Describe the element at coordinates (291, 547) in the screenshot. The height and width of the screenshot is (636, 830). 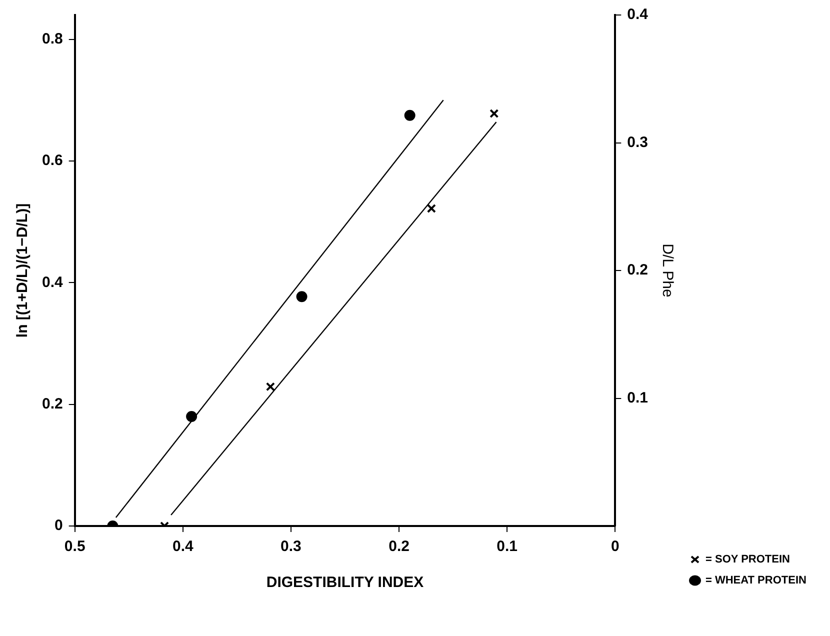
I see `x-tick-label: 0.3` at that location.